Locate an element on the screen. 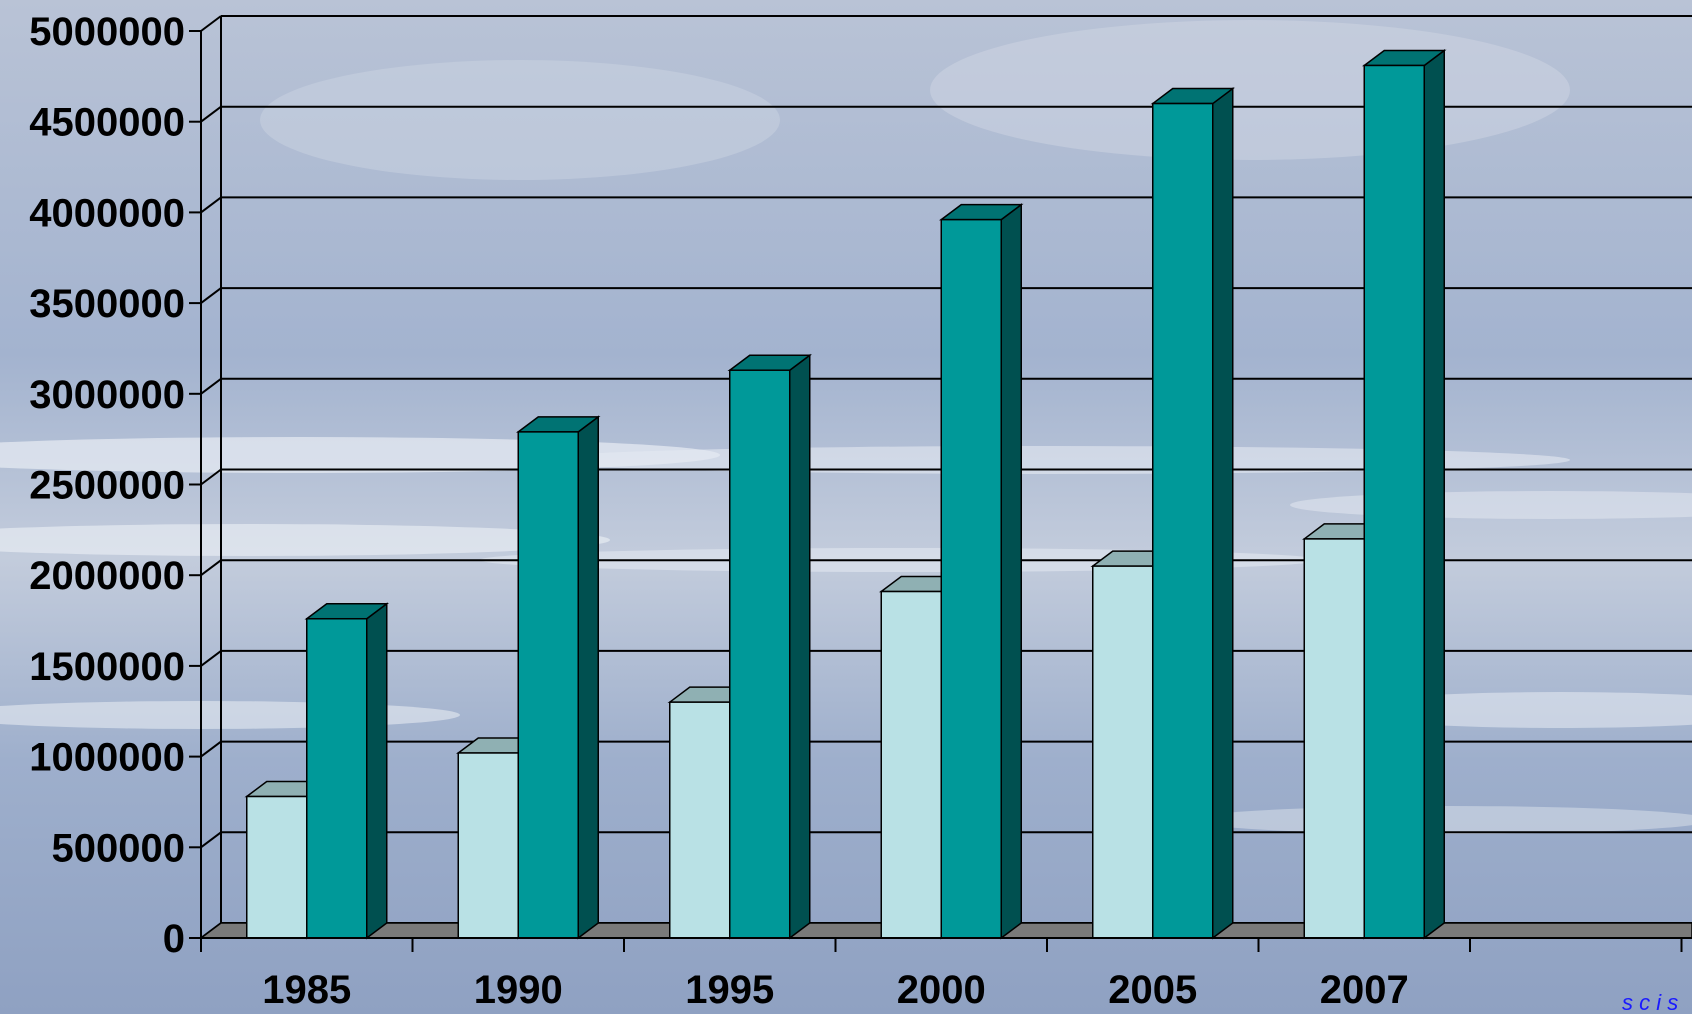 This screenshot has height=1014, width=1692. y-tick-label: 500000 is located at coordinates (118, 848).